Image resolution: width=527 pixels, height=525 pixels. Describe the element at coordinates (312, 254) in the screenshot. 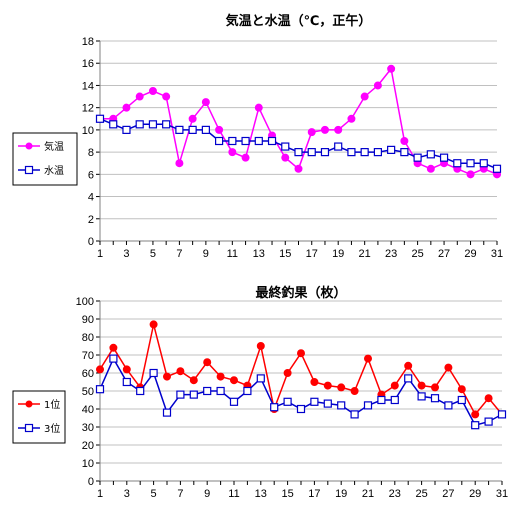

I see `x-tick-label: 17` at that location.